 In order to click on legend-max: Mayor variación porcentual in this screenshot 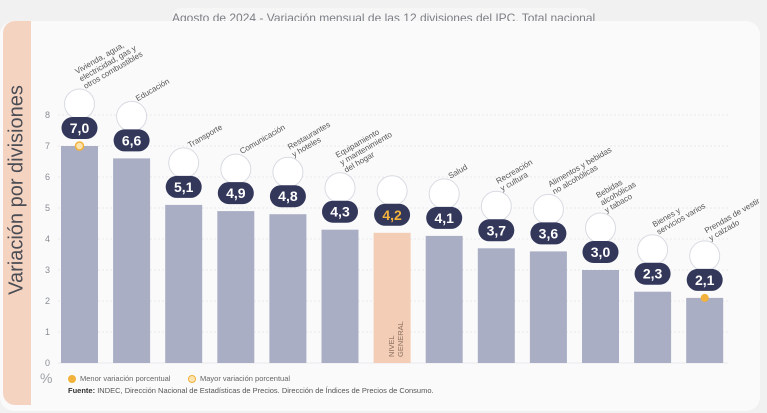, I will do `click(239, 379)`.